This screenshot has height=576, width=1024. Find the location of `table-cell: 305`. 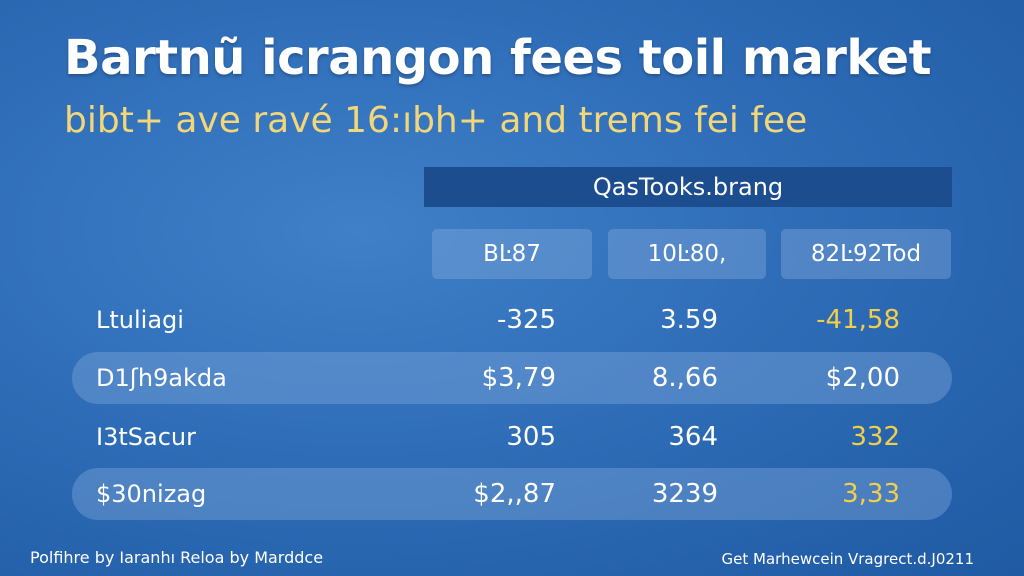

table-cell: 305 is located at coordinates (531, 437).